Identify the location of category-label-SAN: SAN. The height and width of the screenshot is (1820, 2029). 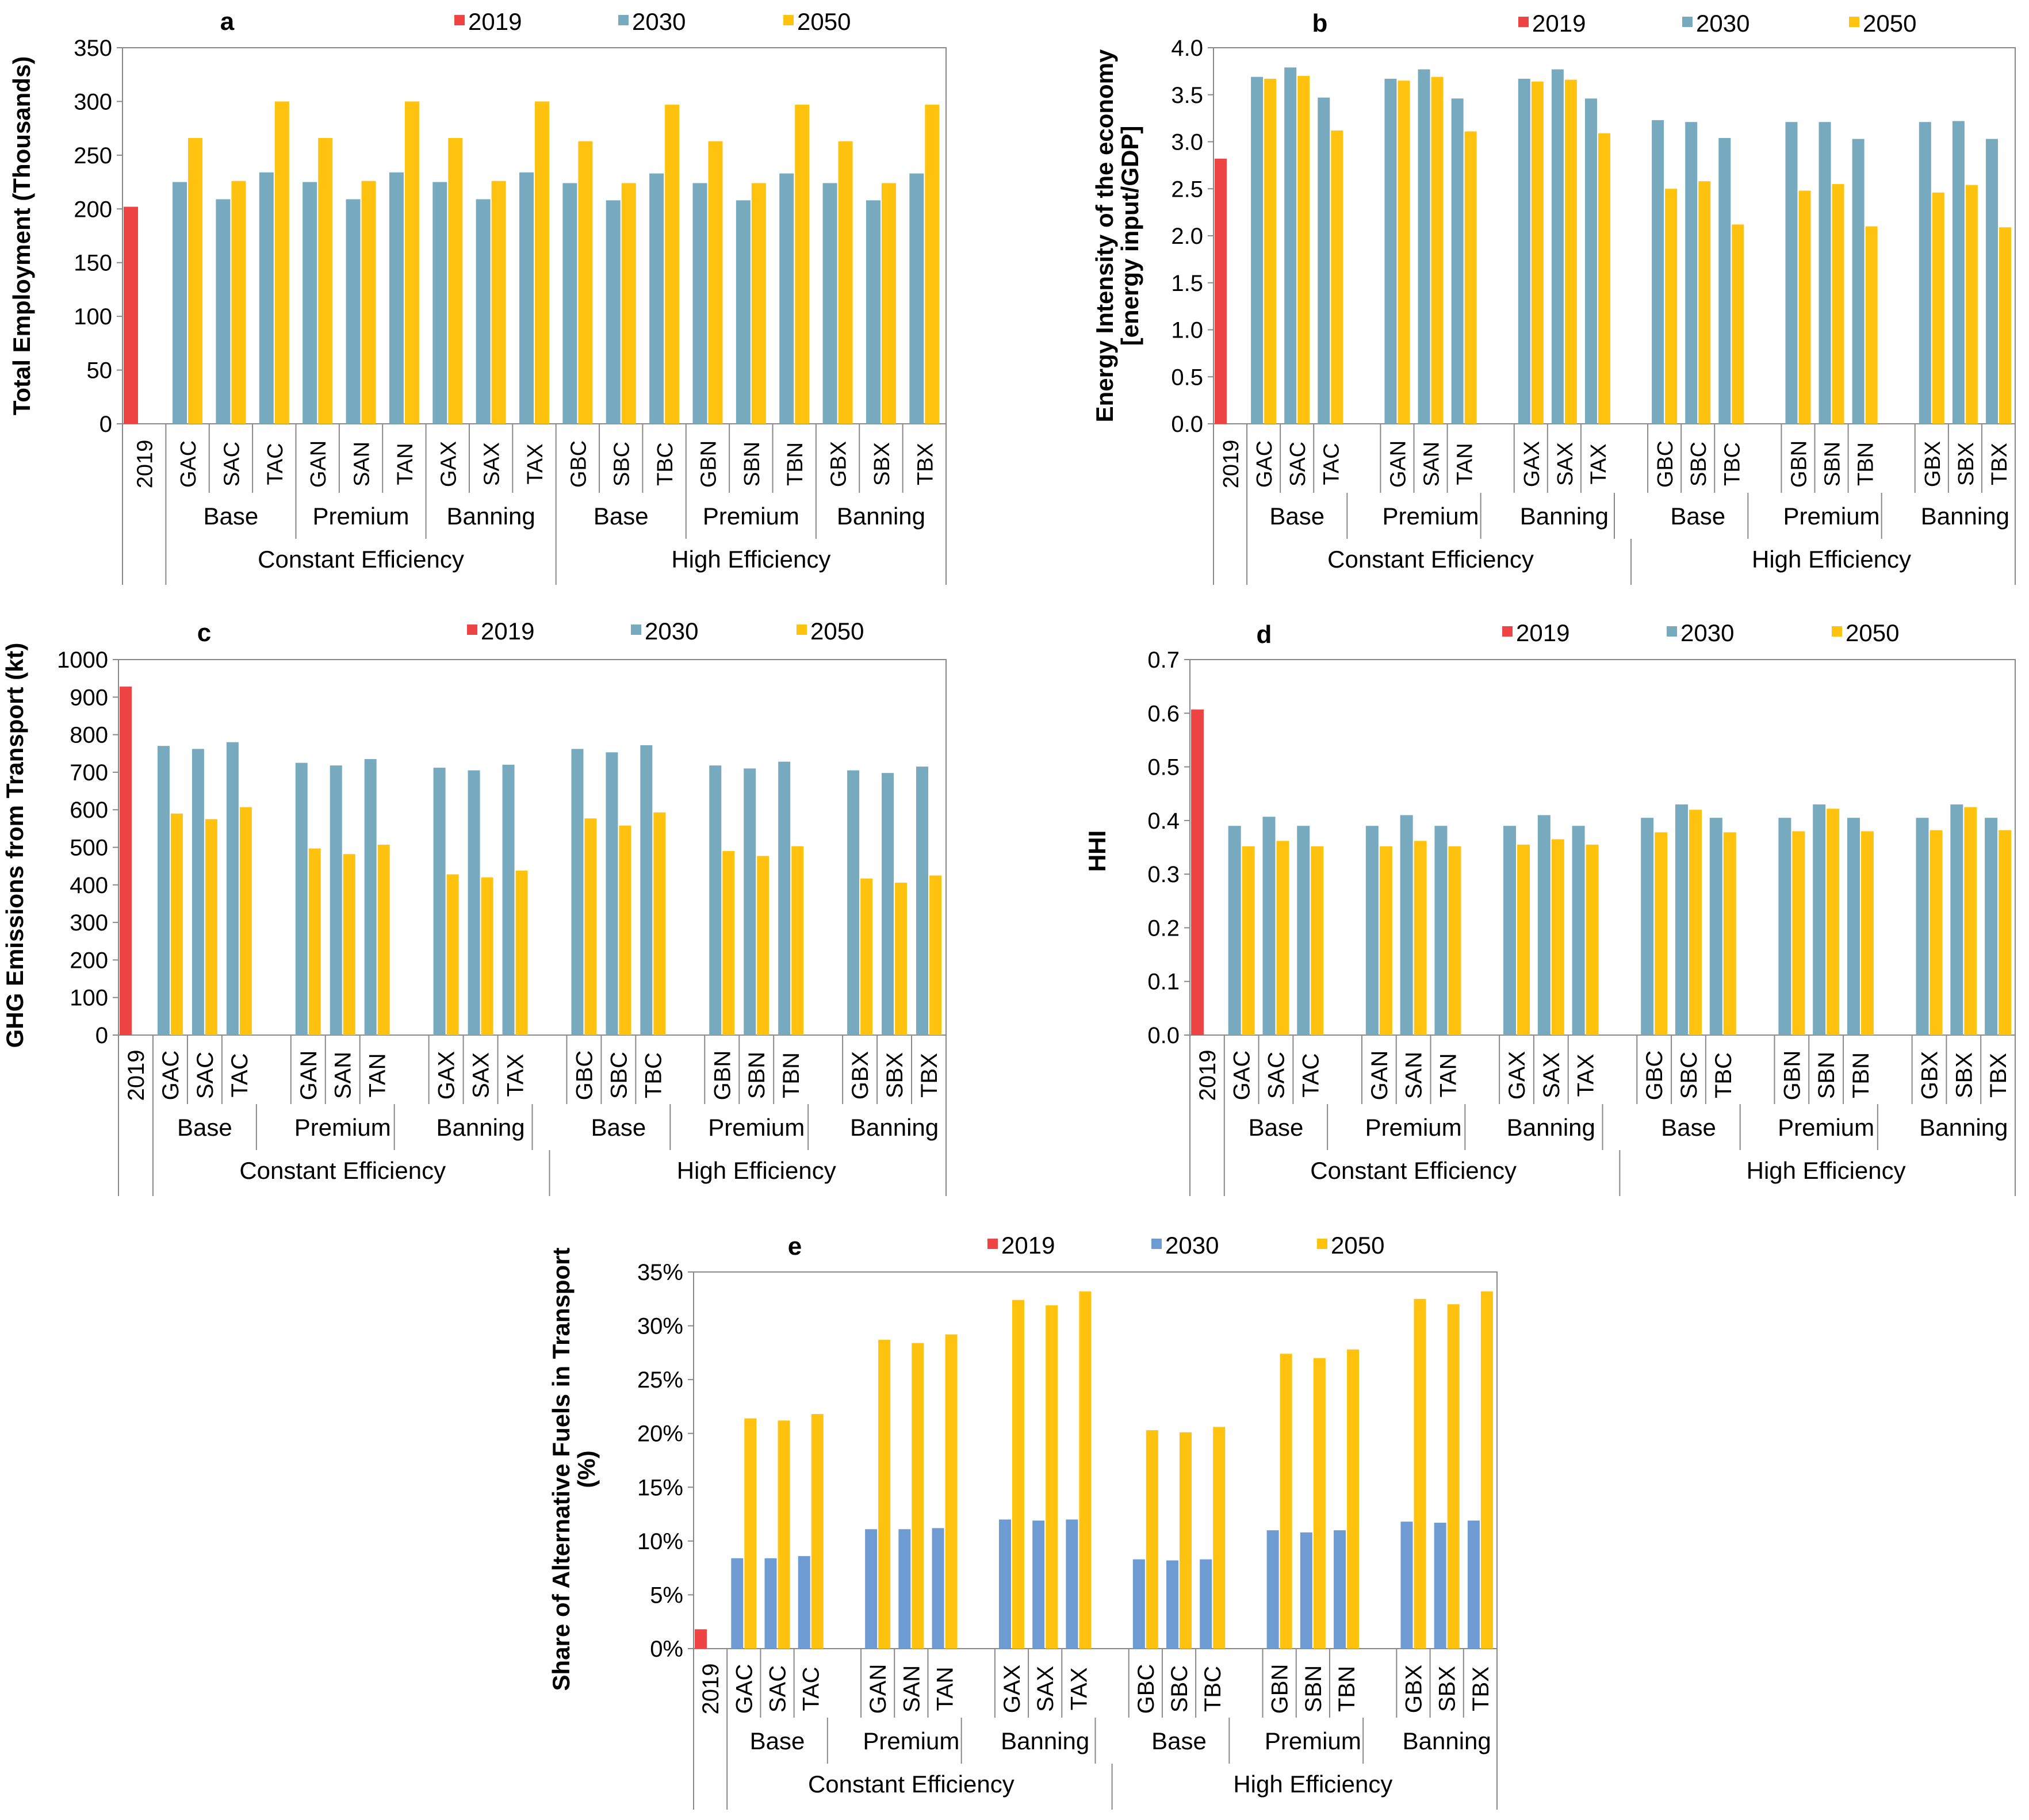
(1432, 464).